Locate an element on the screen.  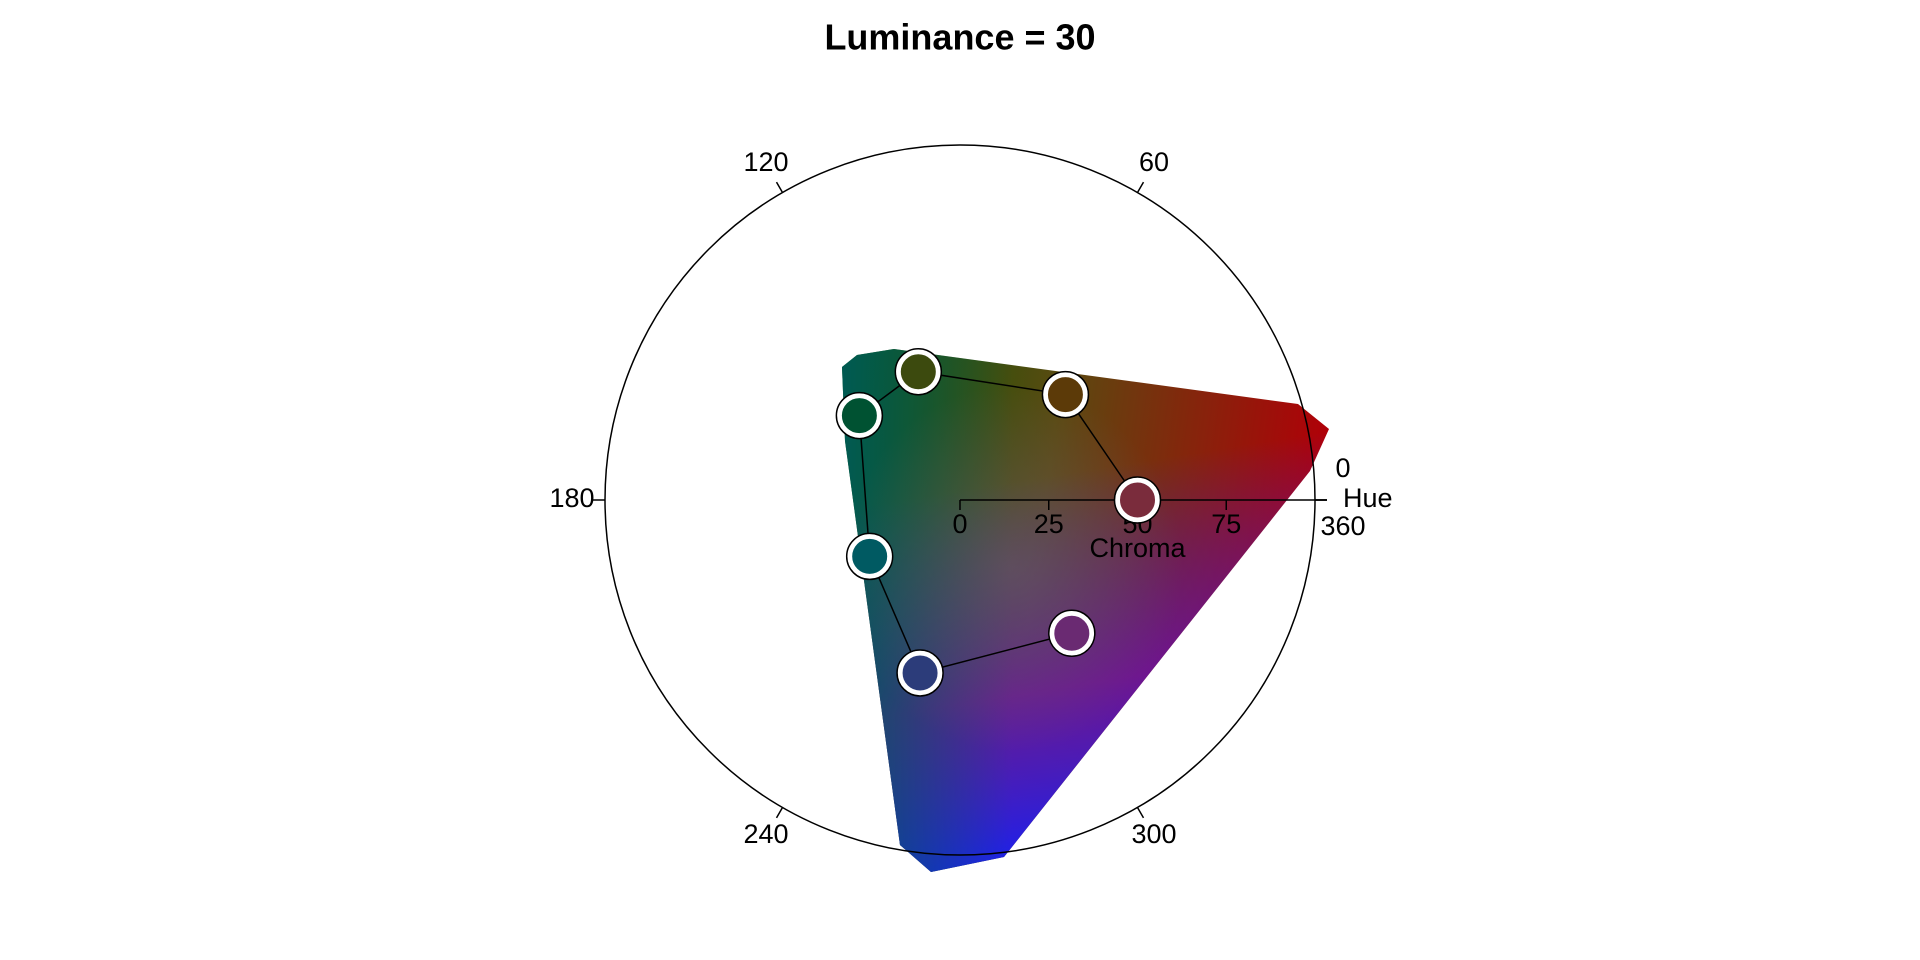
hue-label: Hue is located at coordinates (1368, 498).